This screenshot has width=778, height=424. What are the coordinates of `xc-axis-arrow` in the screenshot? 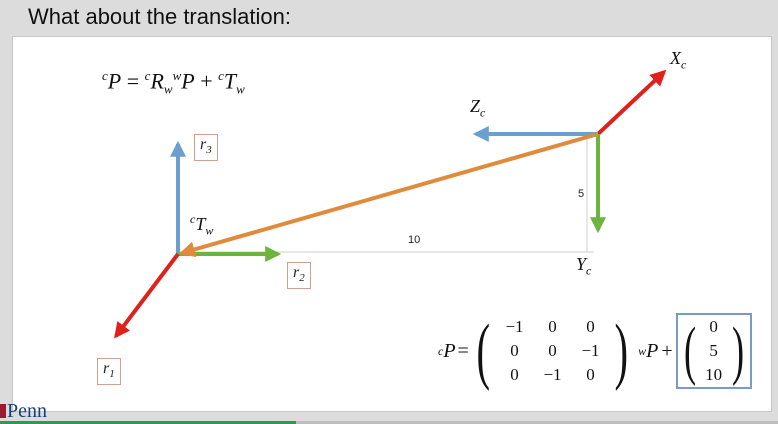 It's located at (631, 102).